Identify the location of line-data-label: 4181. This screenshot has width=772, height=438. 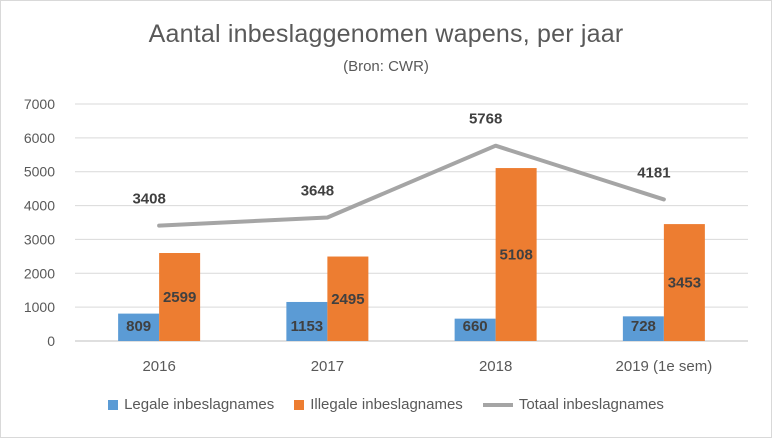
(653, 172).